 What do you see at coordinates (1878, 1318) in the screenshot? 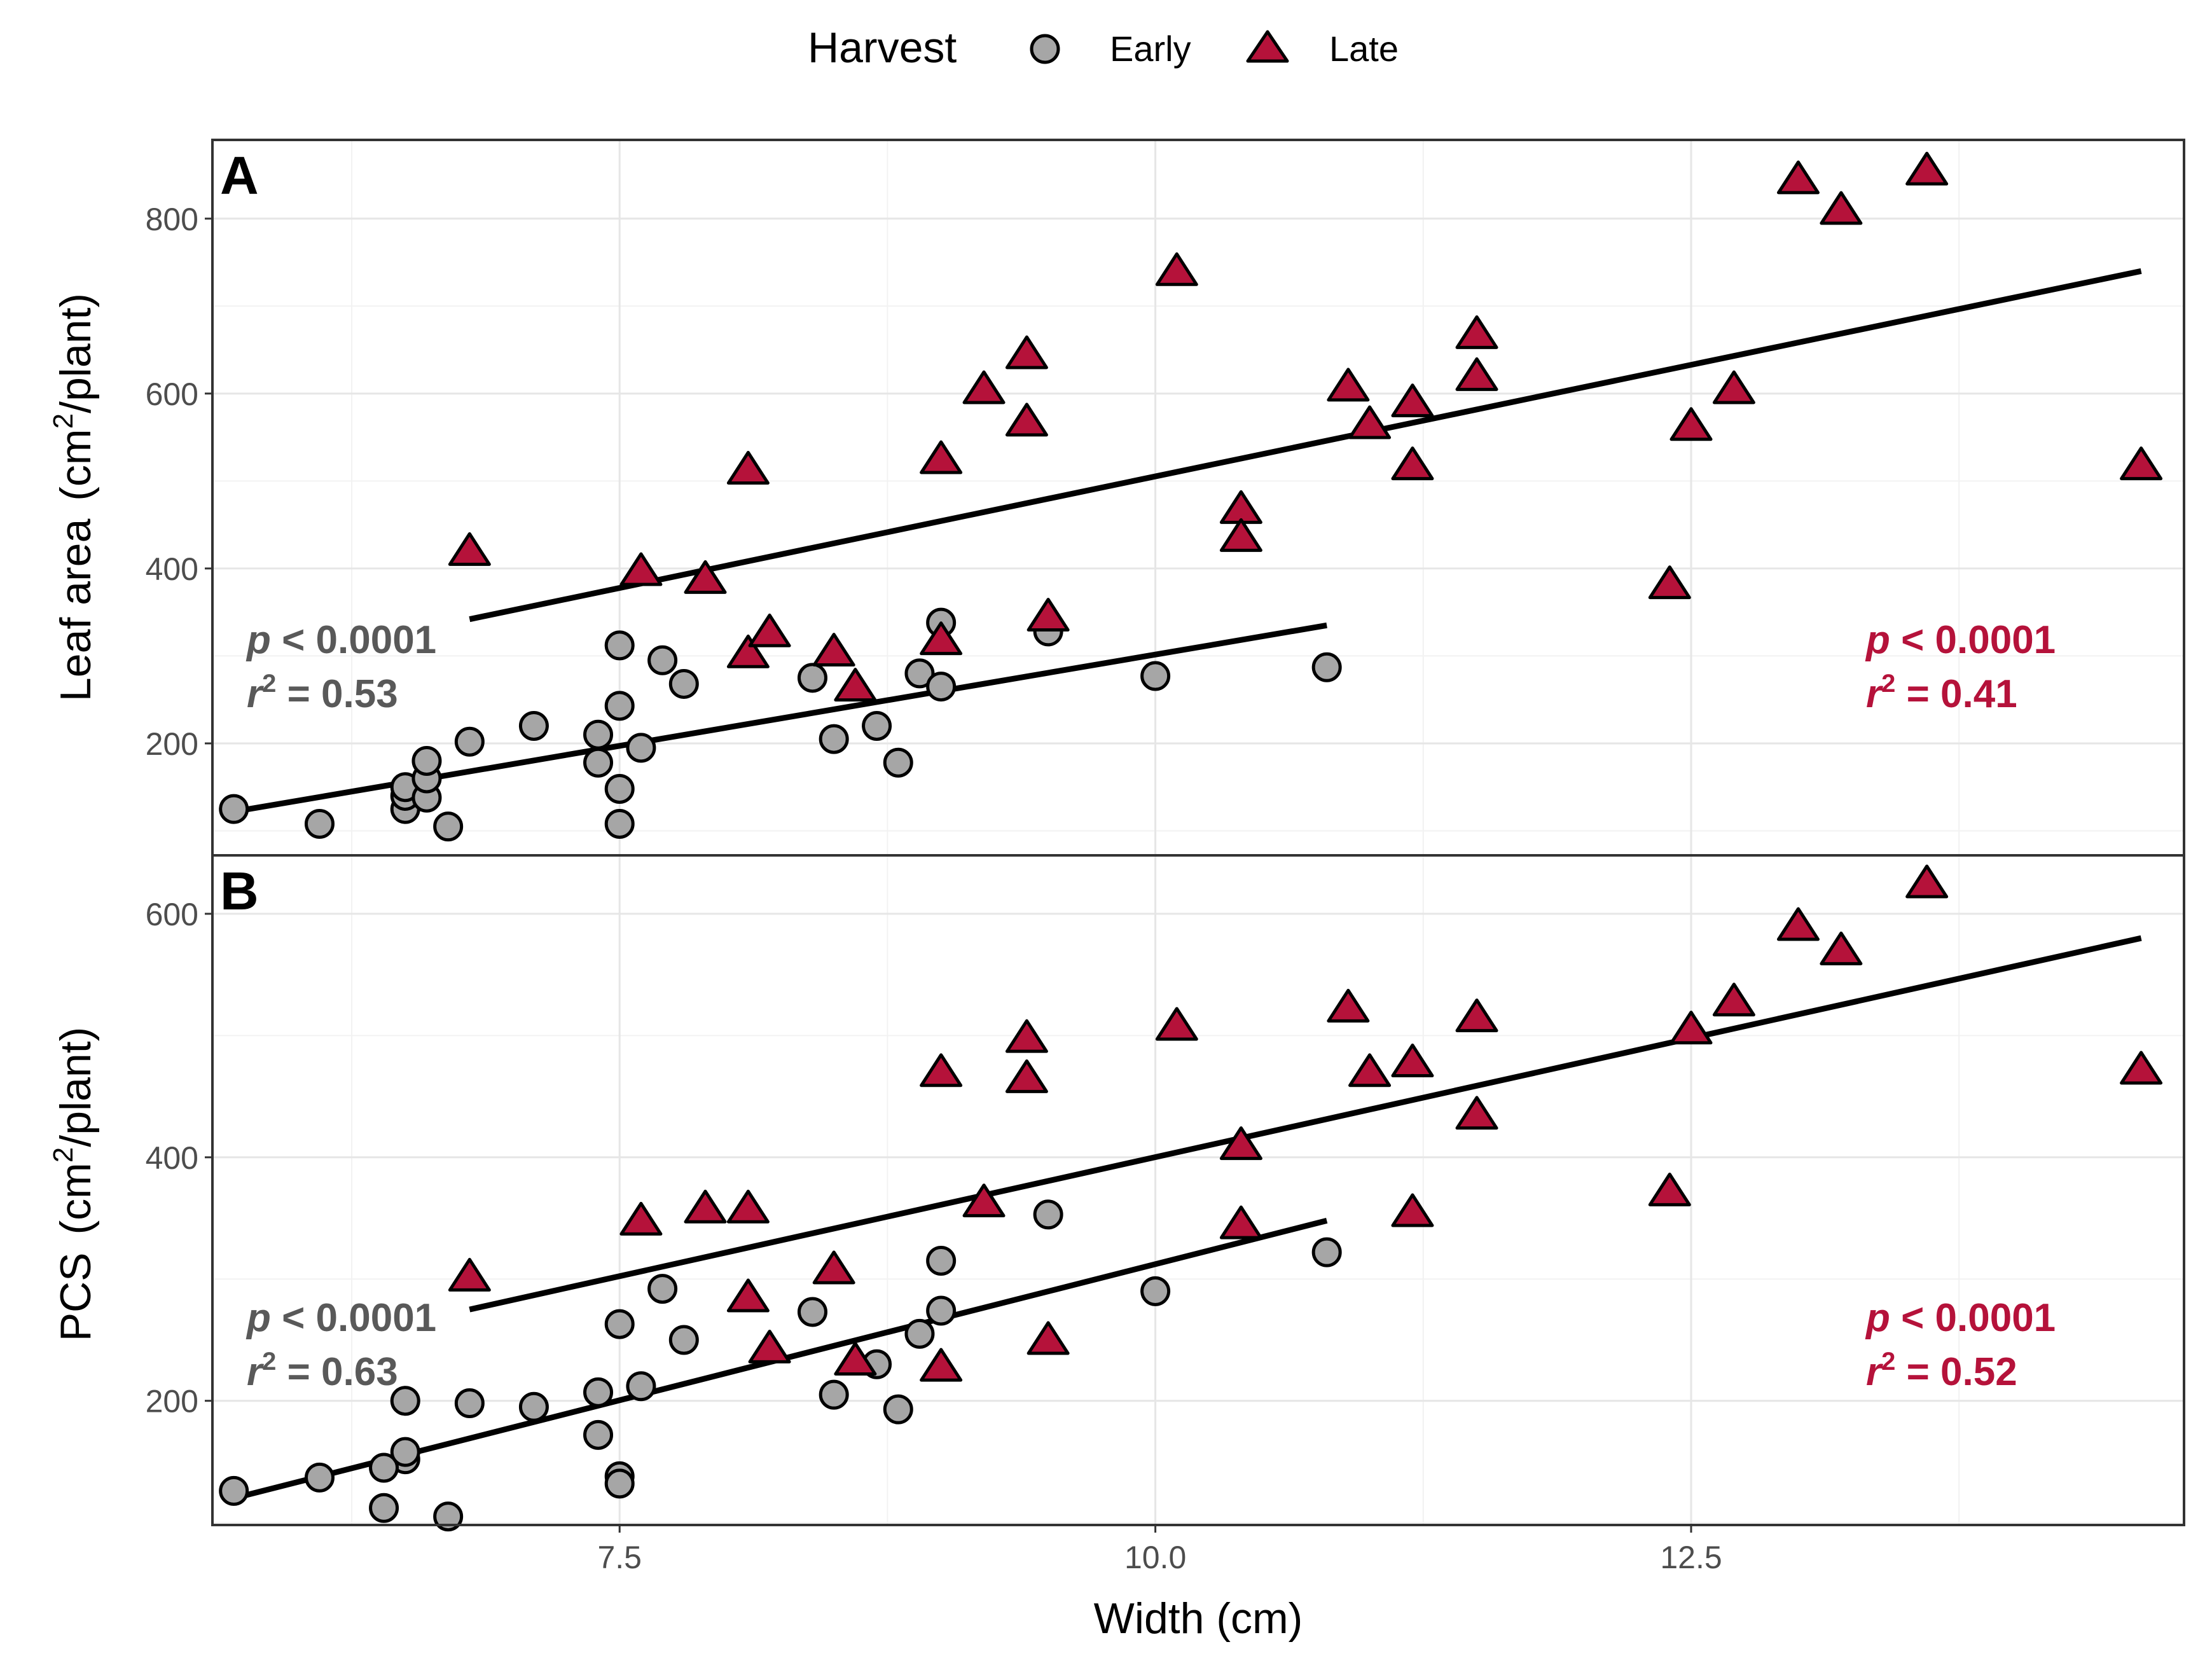
I see `panel-b-late-p-symbol: p` at bounding box center [1878, 1318].